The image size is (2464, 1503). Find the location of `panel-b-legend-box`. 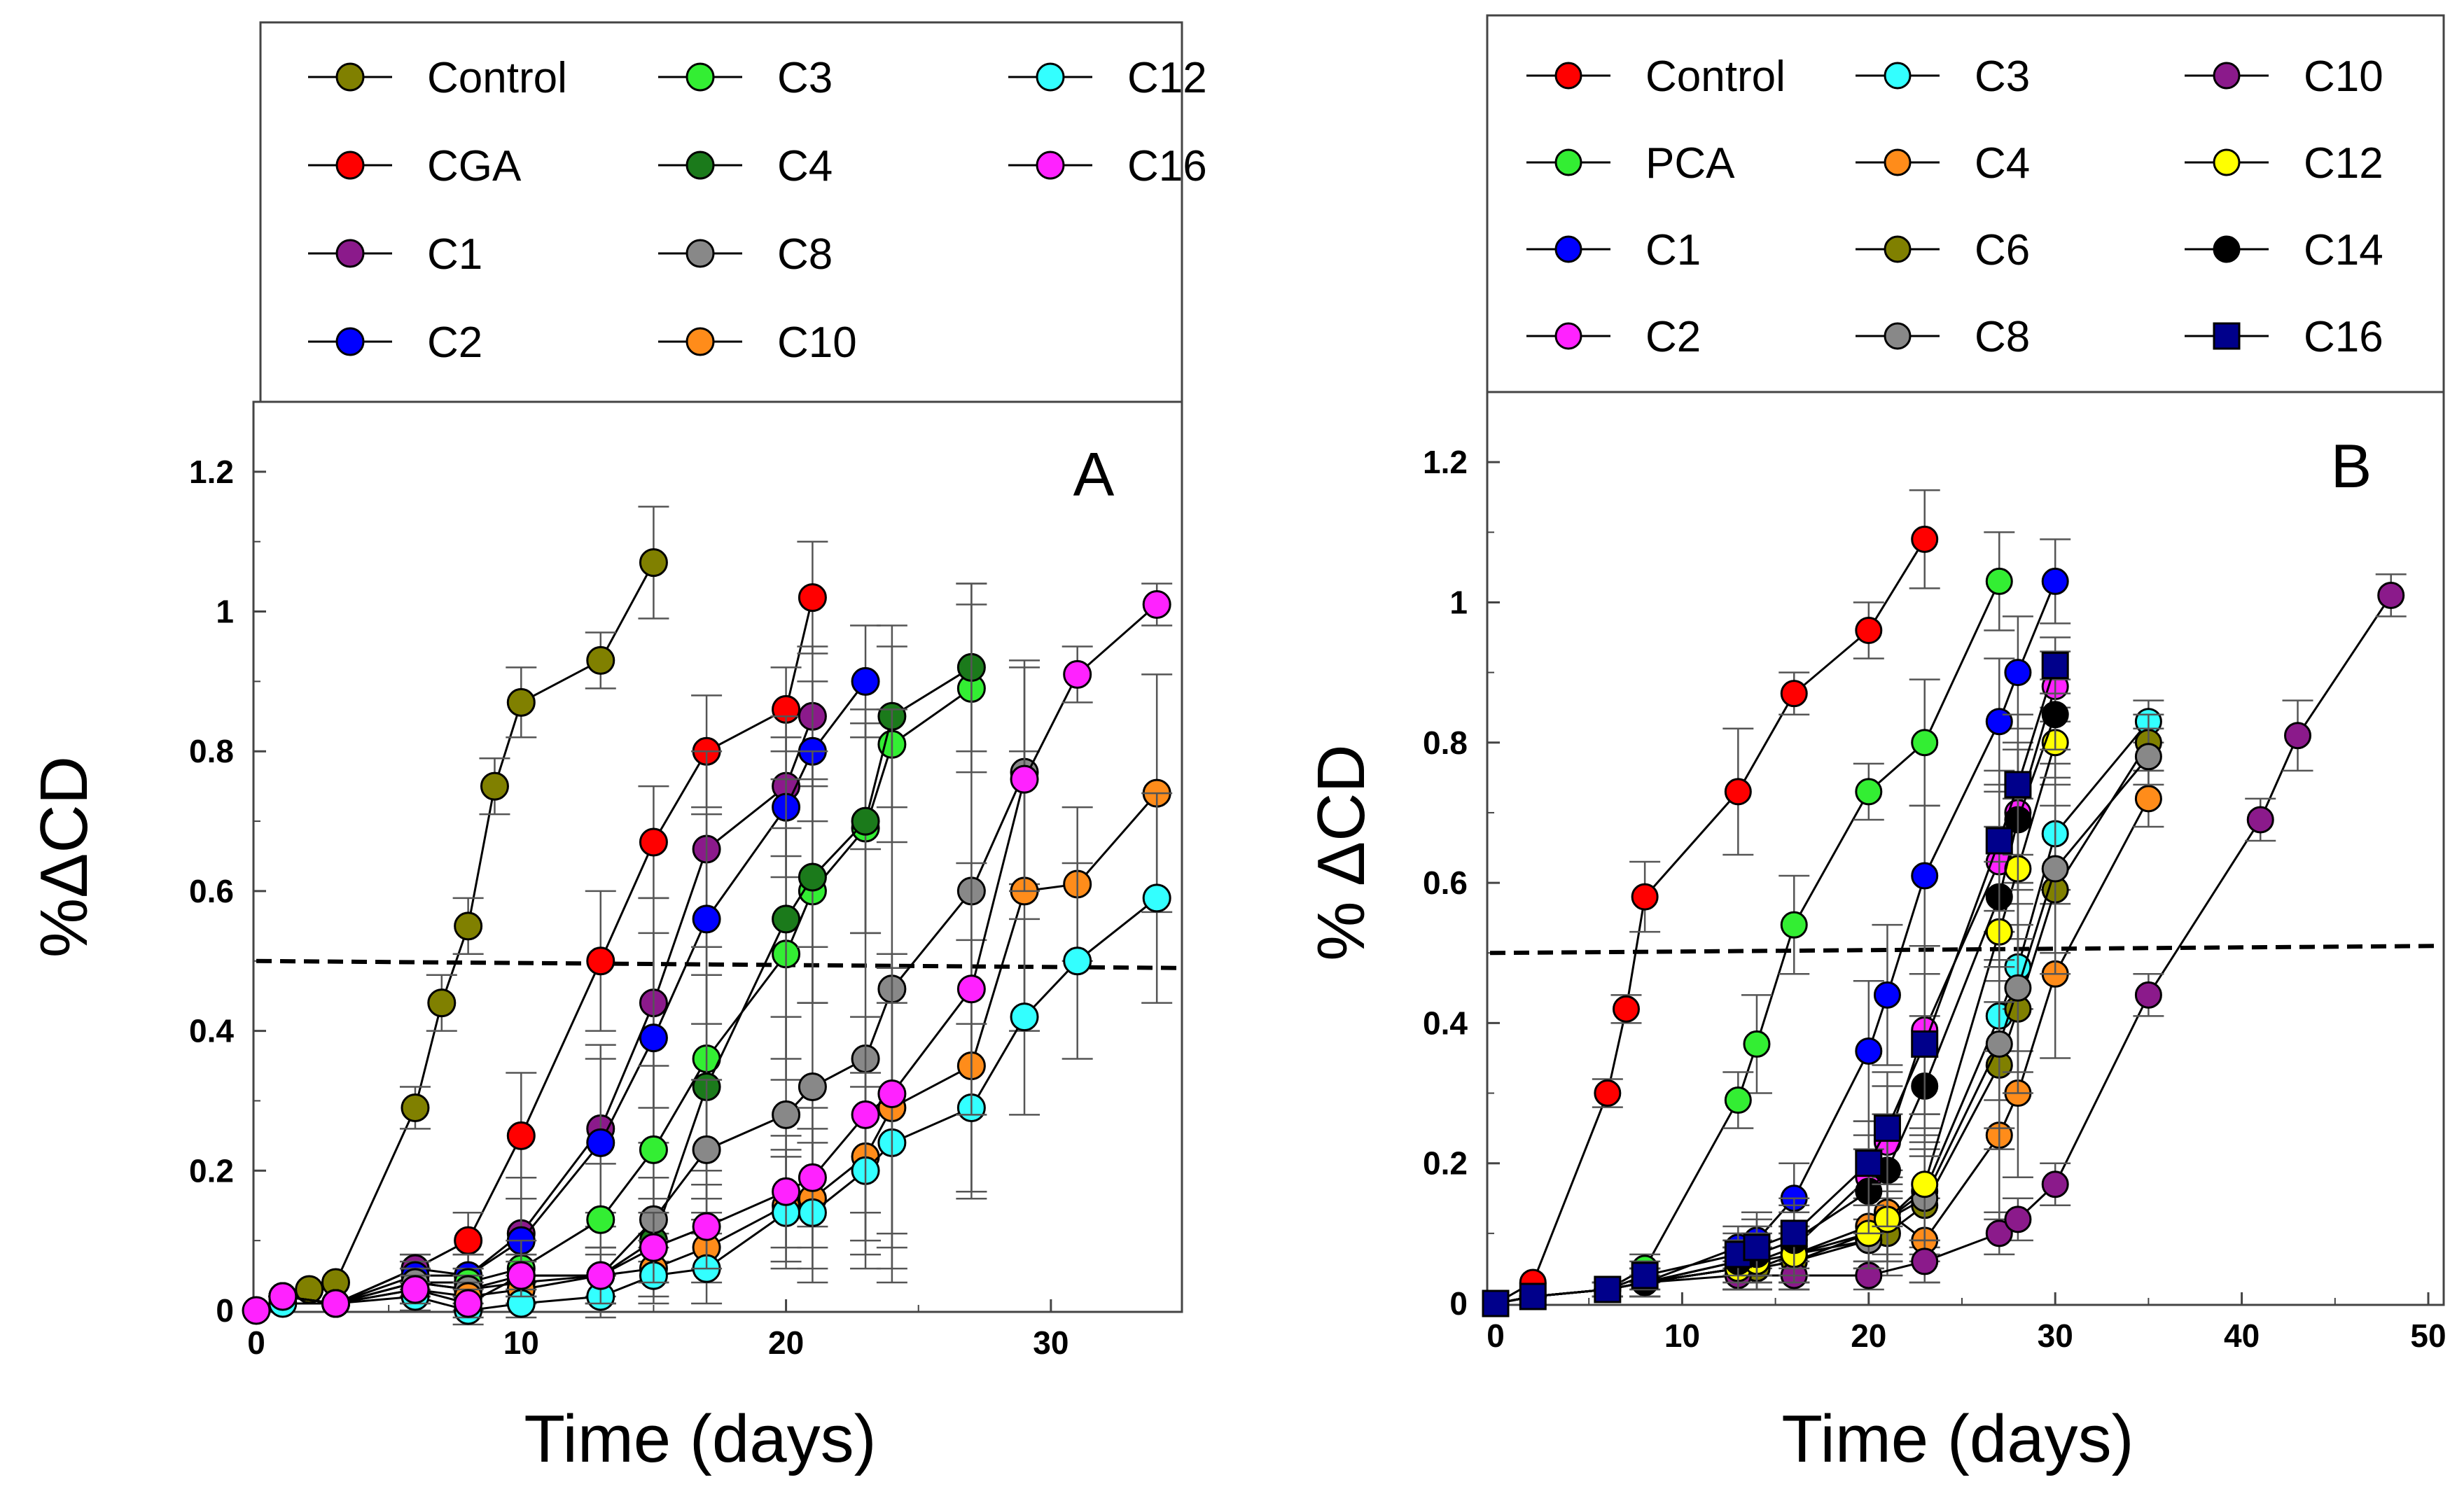

panel-b-legend-box is located at coordinates (1966, 203).